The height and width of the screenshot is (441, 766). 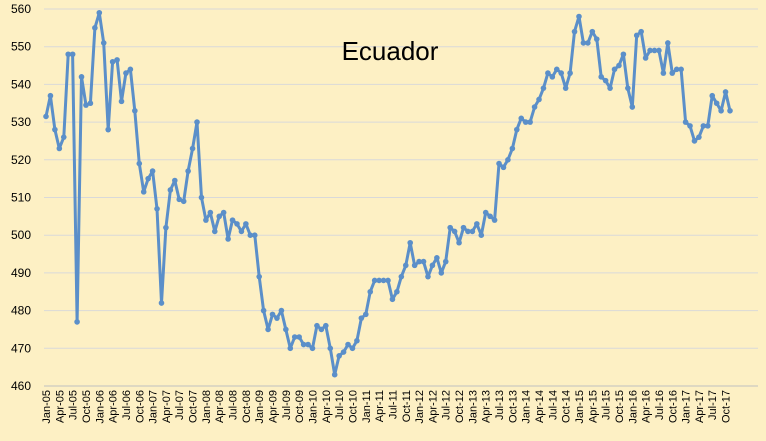 I want to click on y-tick-label: 490, so click(x=21, y=273).